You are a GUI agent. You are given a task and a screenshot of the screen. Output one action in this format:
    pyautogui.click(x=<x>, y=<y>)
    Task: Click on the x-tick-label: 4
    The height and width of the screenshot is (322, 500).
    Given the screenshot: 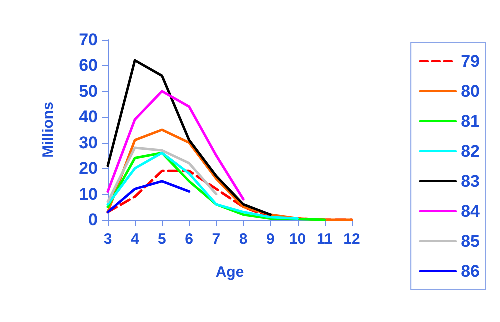 What is the action you would take?
    pyautogui.click(x=135, y=239)
    